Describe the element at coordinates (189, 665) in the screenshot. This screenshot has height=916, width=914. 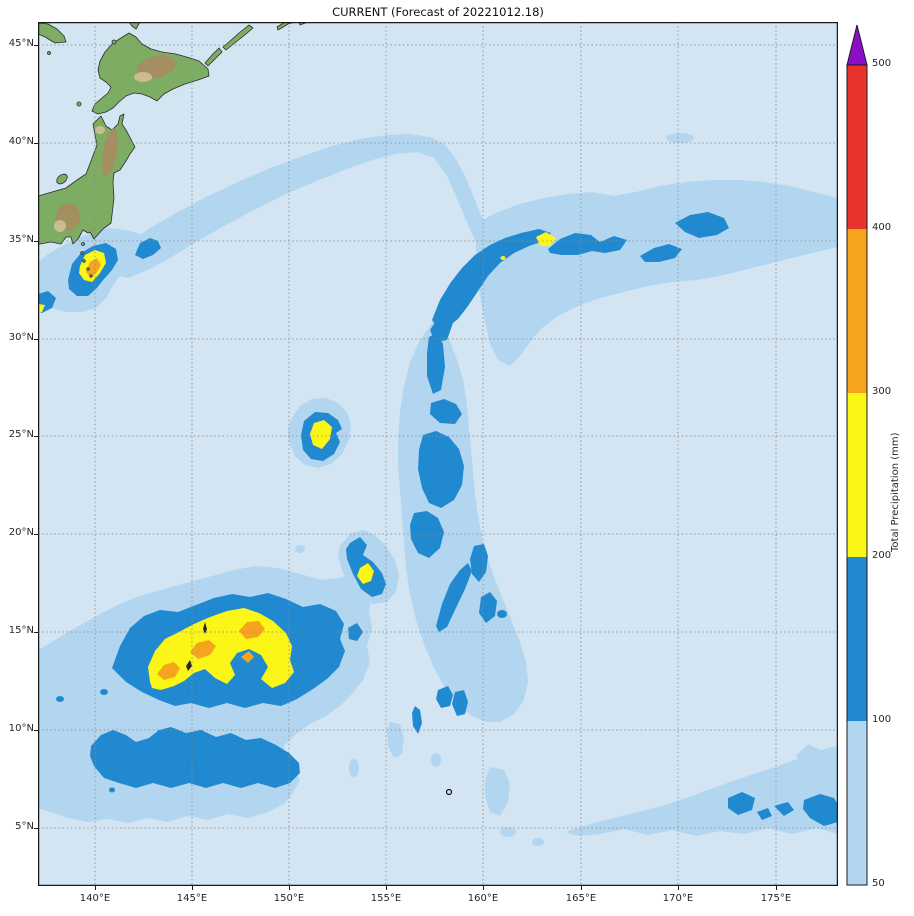
I see `guam-island` at that location.